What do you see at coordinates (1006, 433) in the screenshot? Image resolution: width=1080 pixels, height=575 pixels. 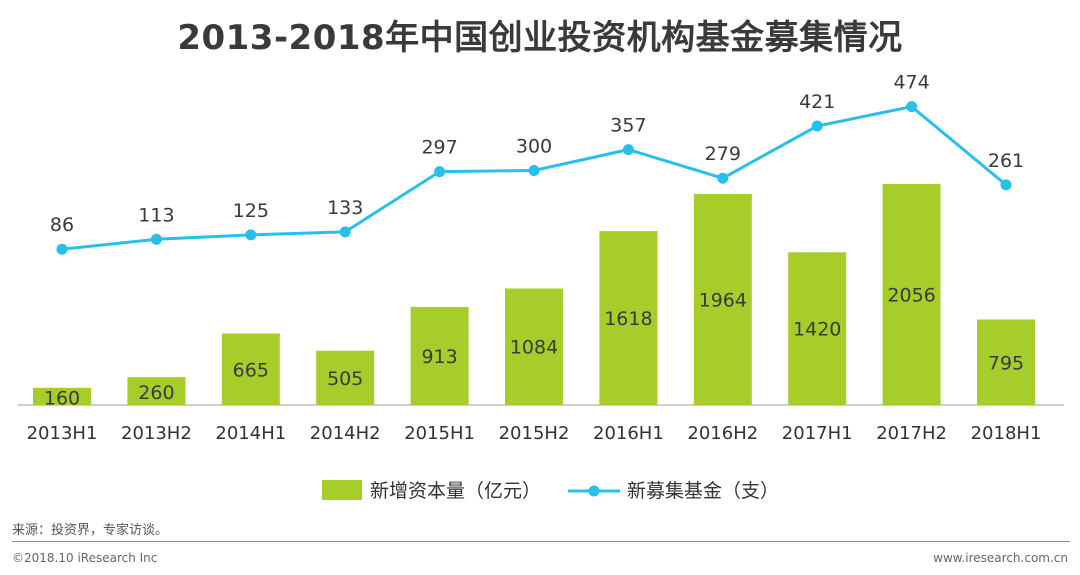 I see `x-tick-2018H1: 2018H1` at bounding box center [1006, 433].